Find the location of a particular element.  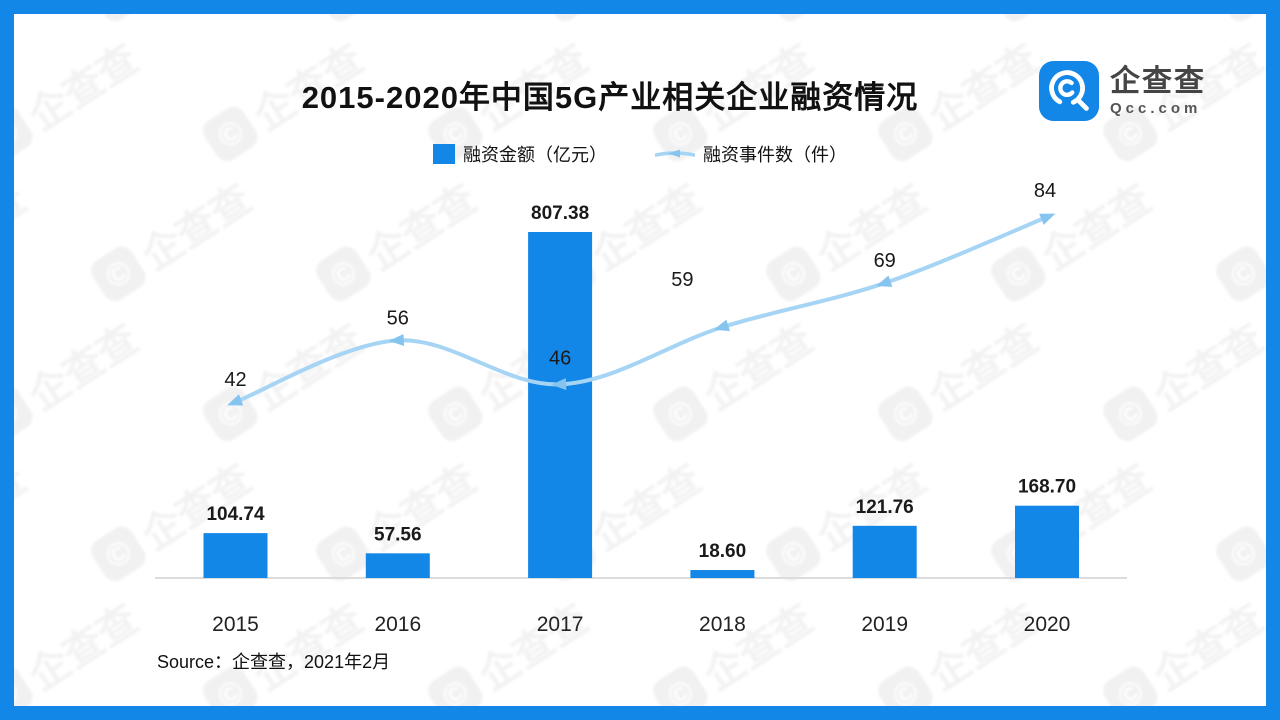

source-note: Source：企查查，2021年2月 is located at coordinates (274, 662).